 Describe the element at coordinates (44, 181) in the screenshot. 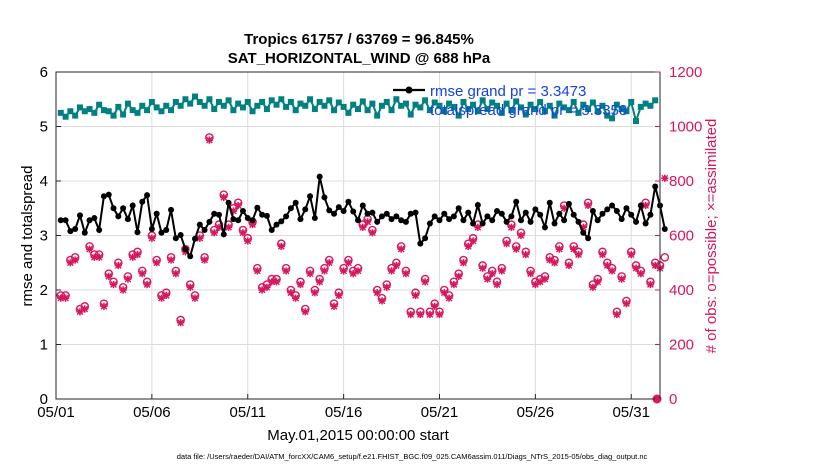

I see `y-left-tick-label: 4` at that location.